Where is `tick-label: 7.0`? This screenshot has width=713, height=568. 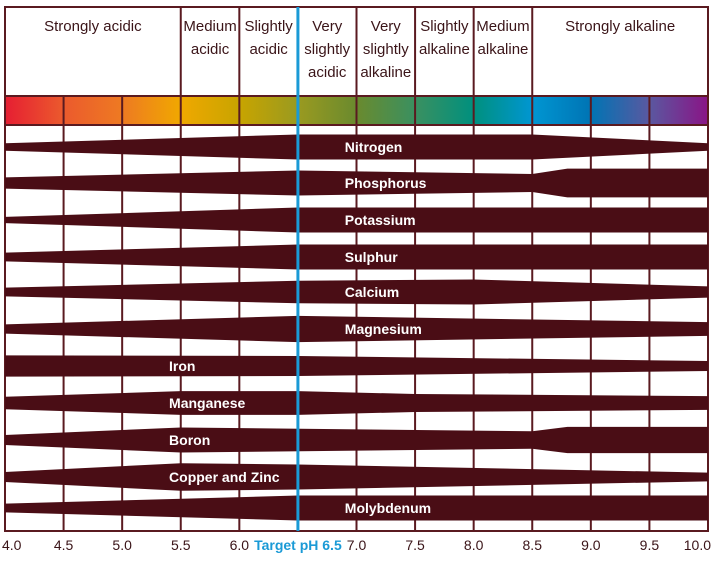 tick-label: 7.0 is located at coordinates (357, 545).